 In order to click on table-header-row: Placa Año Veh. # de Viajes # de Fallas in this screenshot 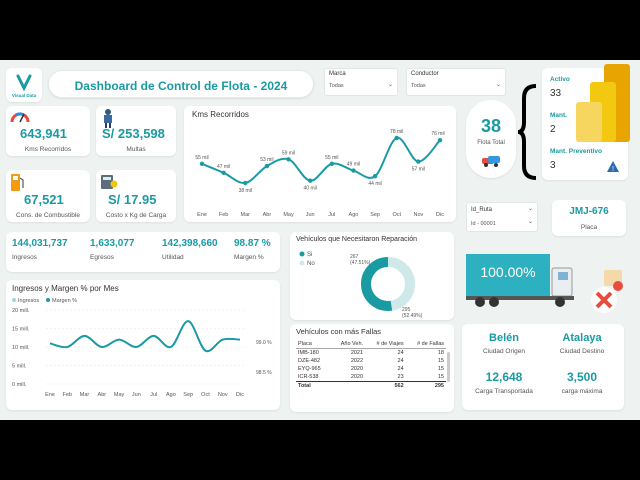, I will do `click(371, 344)`.